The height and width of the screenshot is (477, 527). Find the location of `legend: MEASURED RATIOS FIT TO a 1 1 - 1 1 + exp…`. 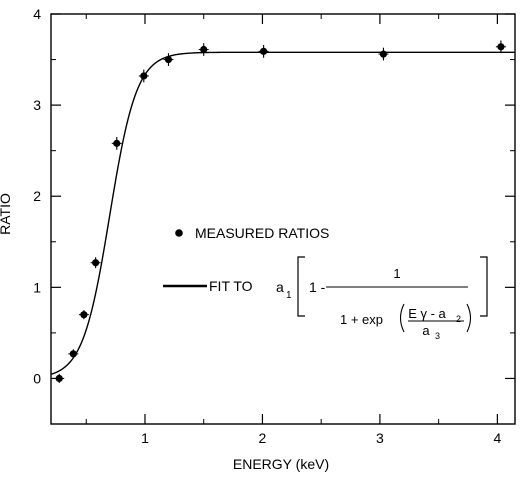

legend: MEASURED RATIOS FIT TO a 1 1 - 1 1 + exp… is located at coordinates (325, 283).